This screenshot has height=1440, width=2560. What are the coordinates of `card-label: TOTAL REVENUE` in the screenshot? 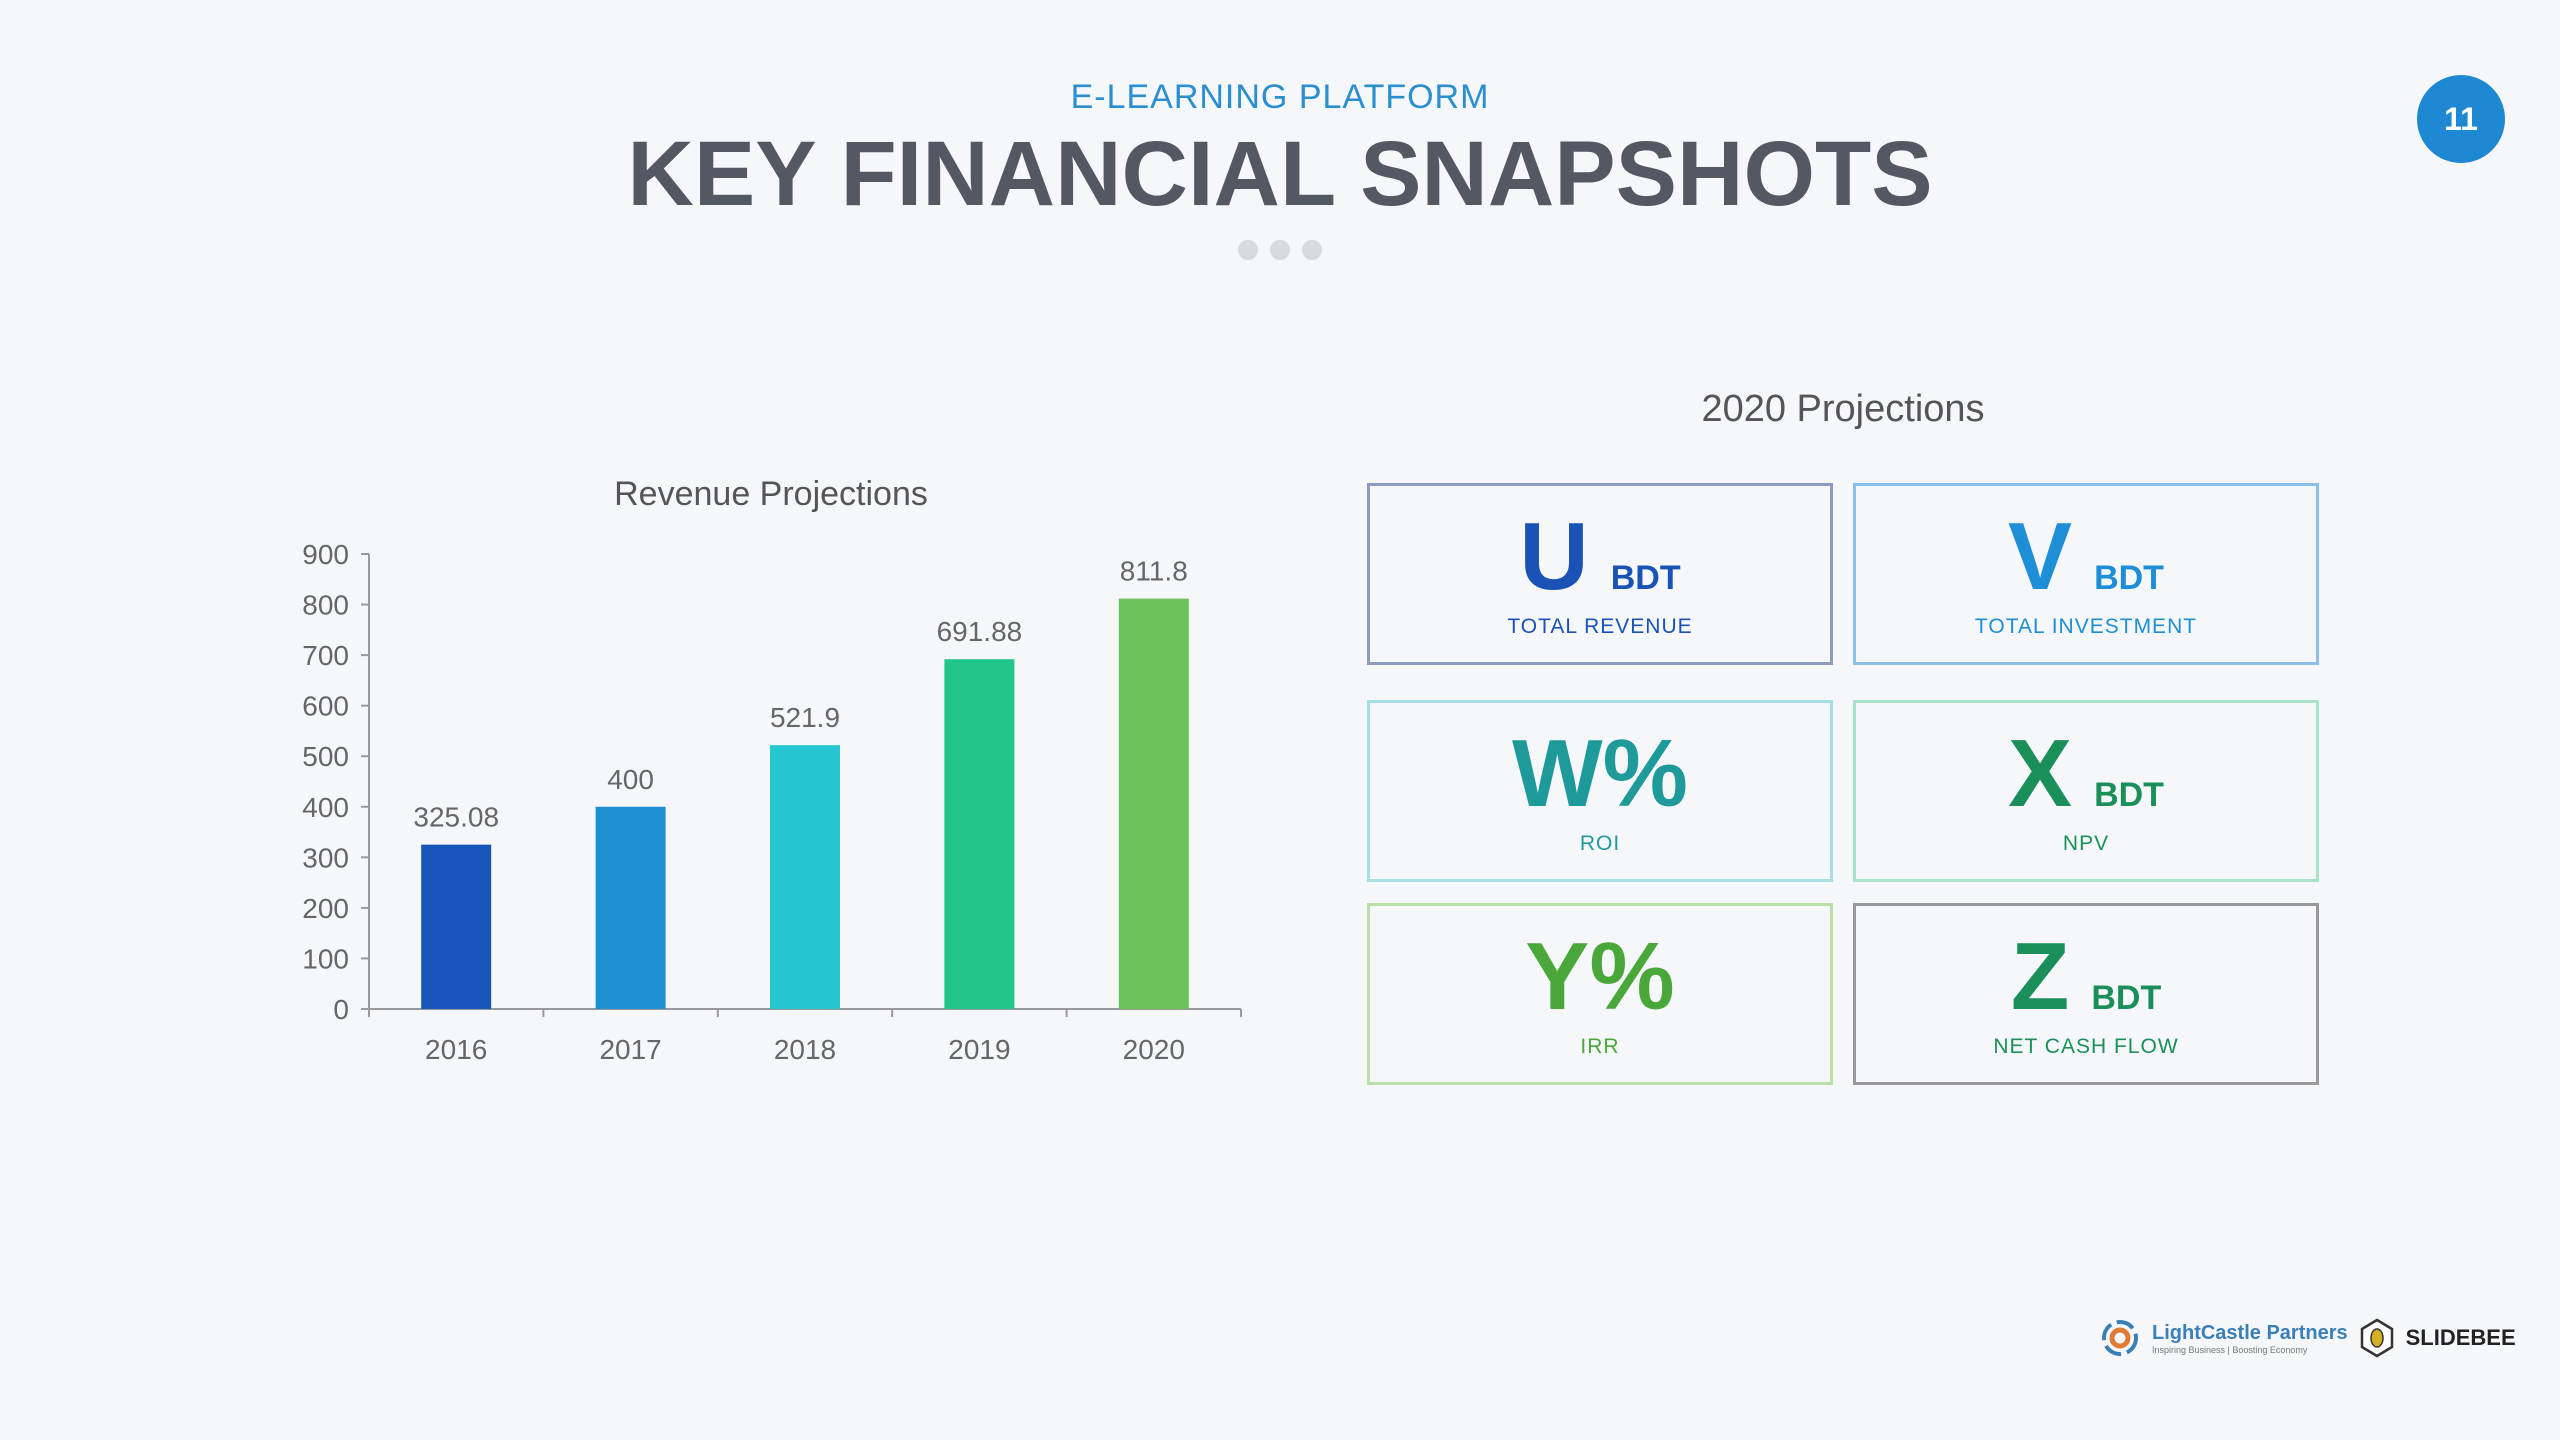 It's located at (1600, 626).